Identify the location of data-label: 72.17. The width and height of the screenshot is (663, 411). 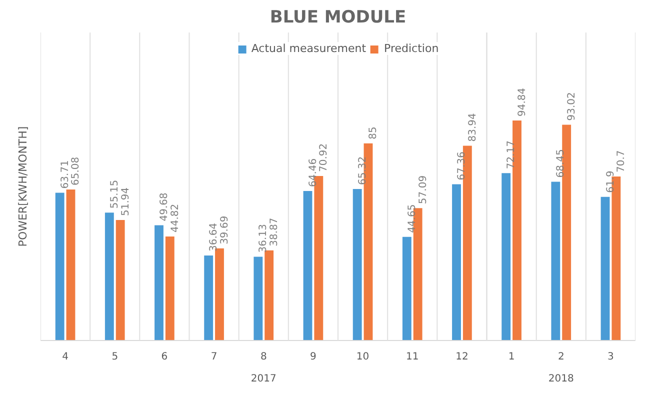
(512, 155).